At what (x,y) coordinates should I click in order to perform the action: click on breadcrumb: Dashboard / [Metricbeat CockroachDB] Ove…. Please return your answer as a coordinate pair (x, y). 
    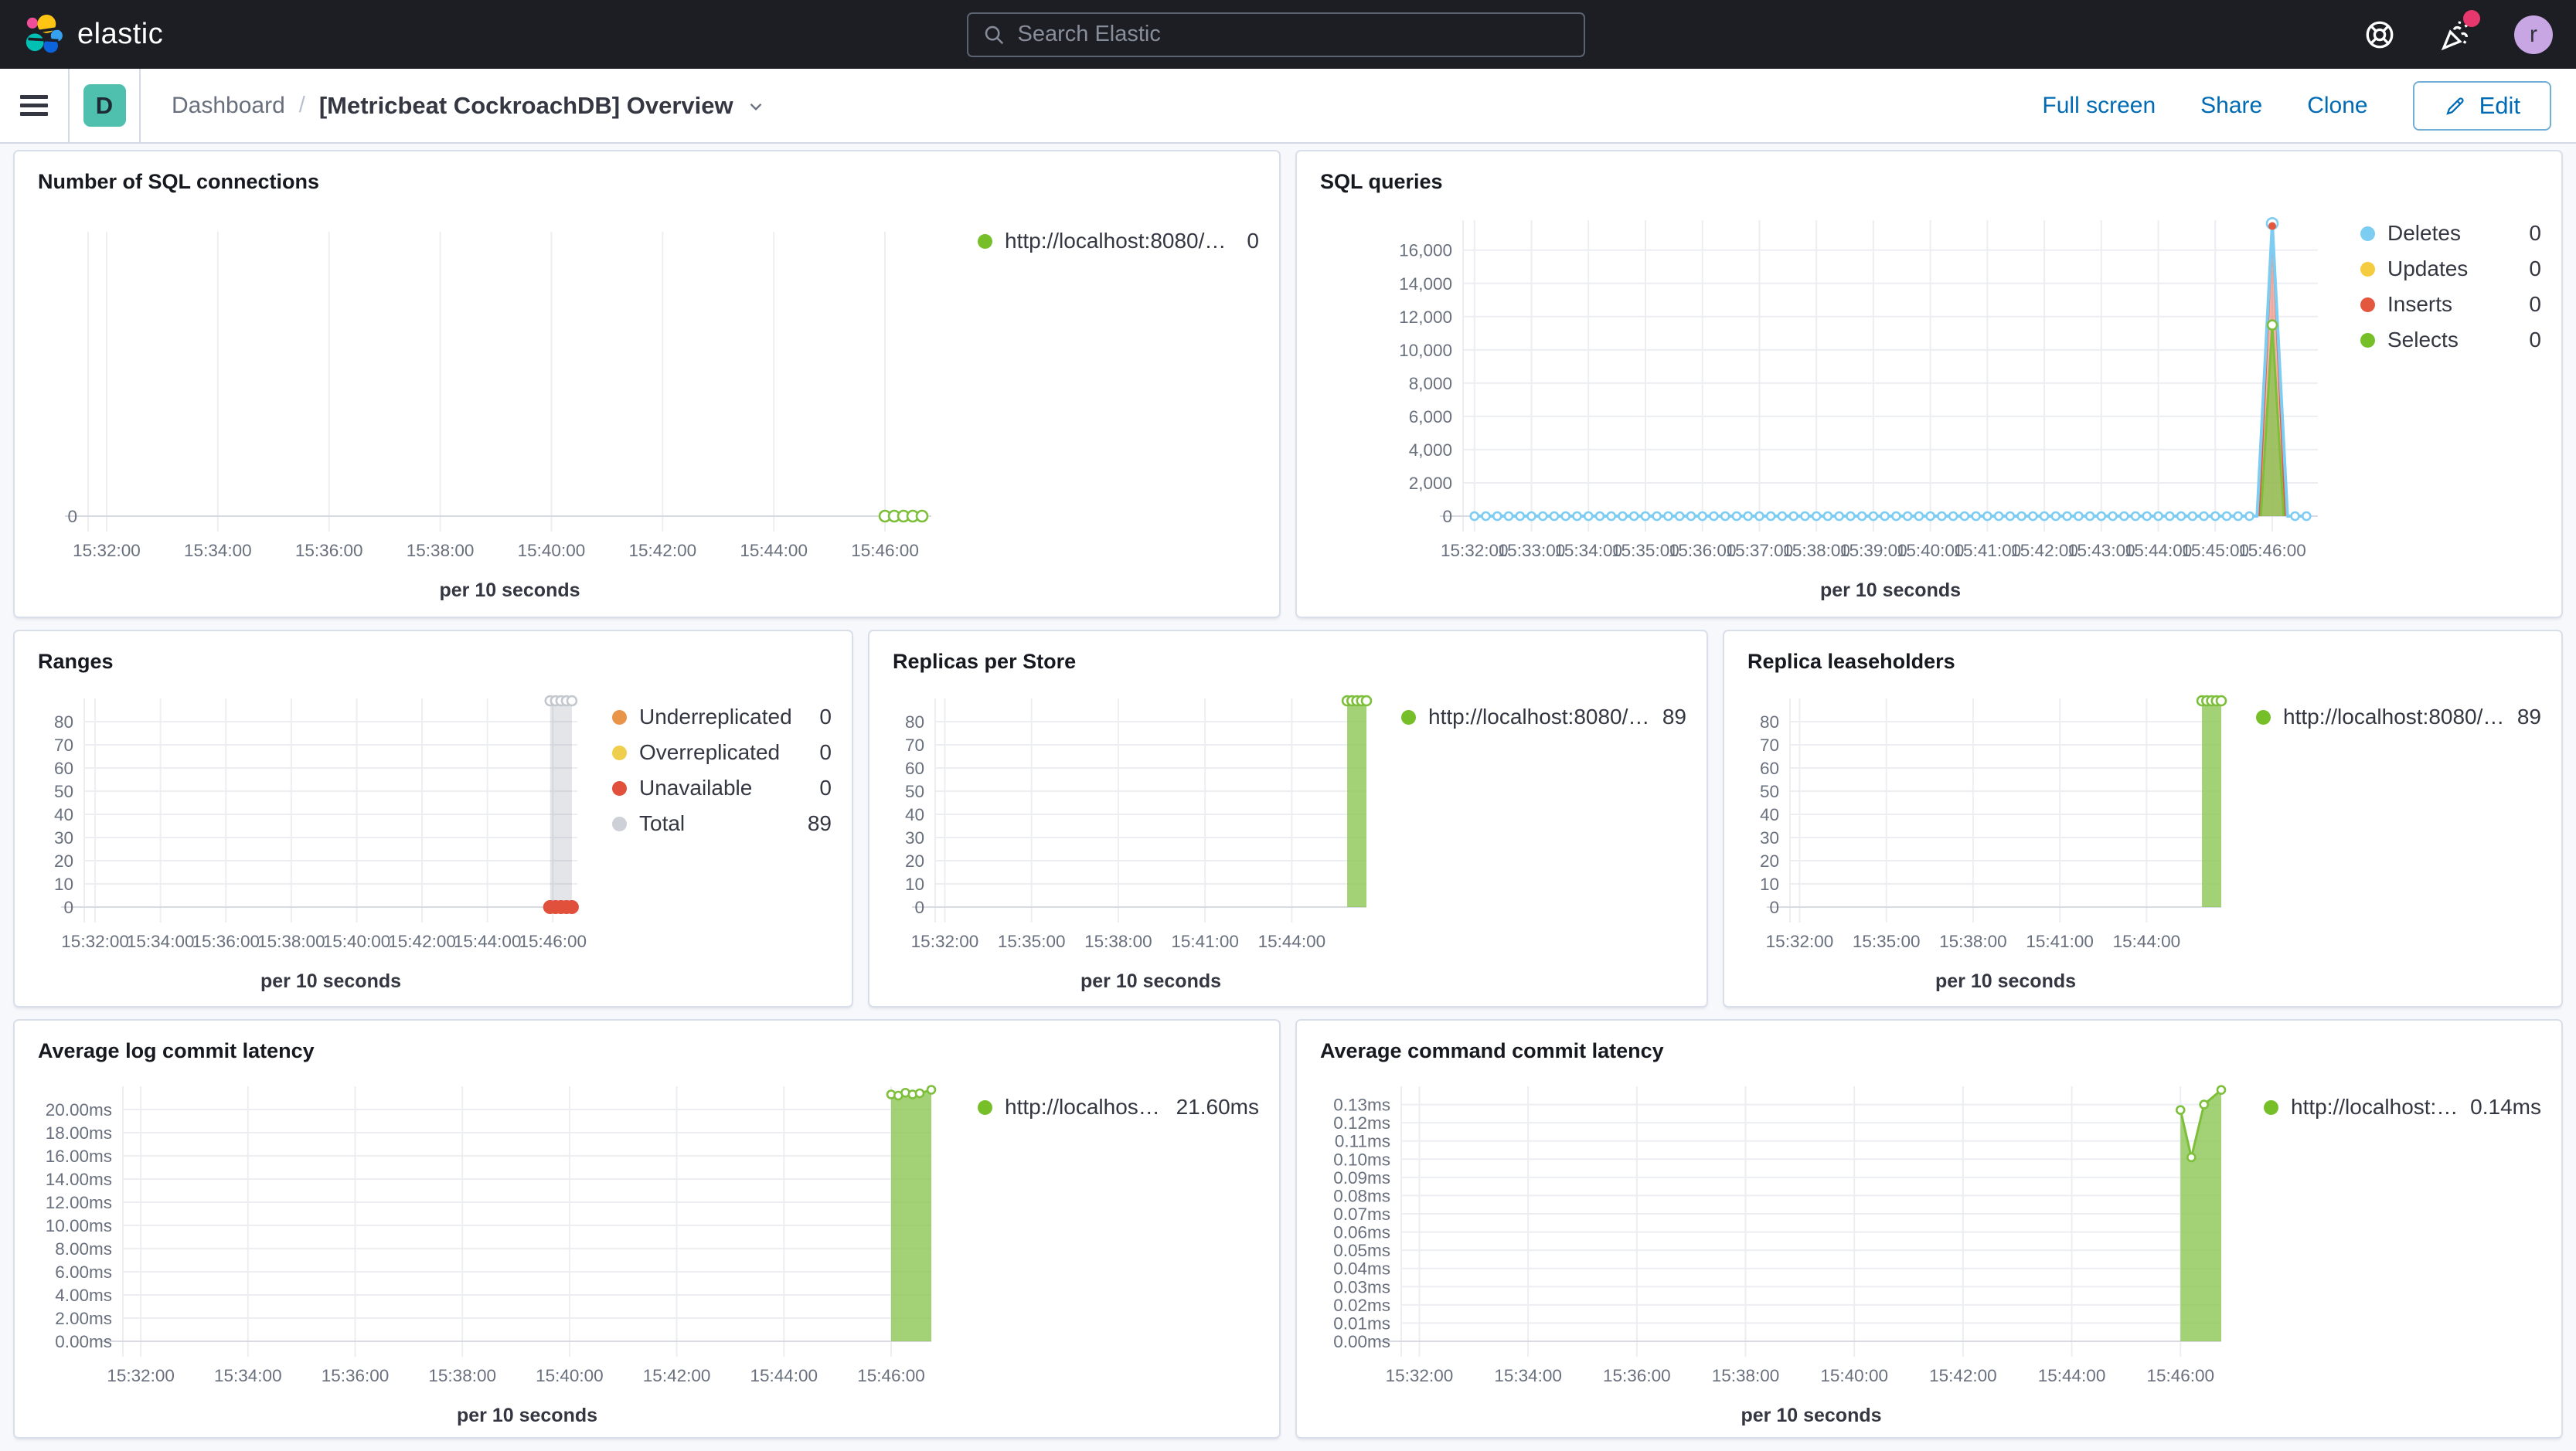
    Looking at the image, I should click on (469, 106).